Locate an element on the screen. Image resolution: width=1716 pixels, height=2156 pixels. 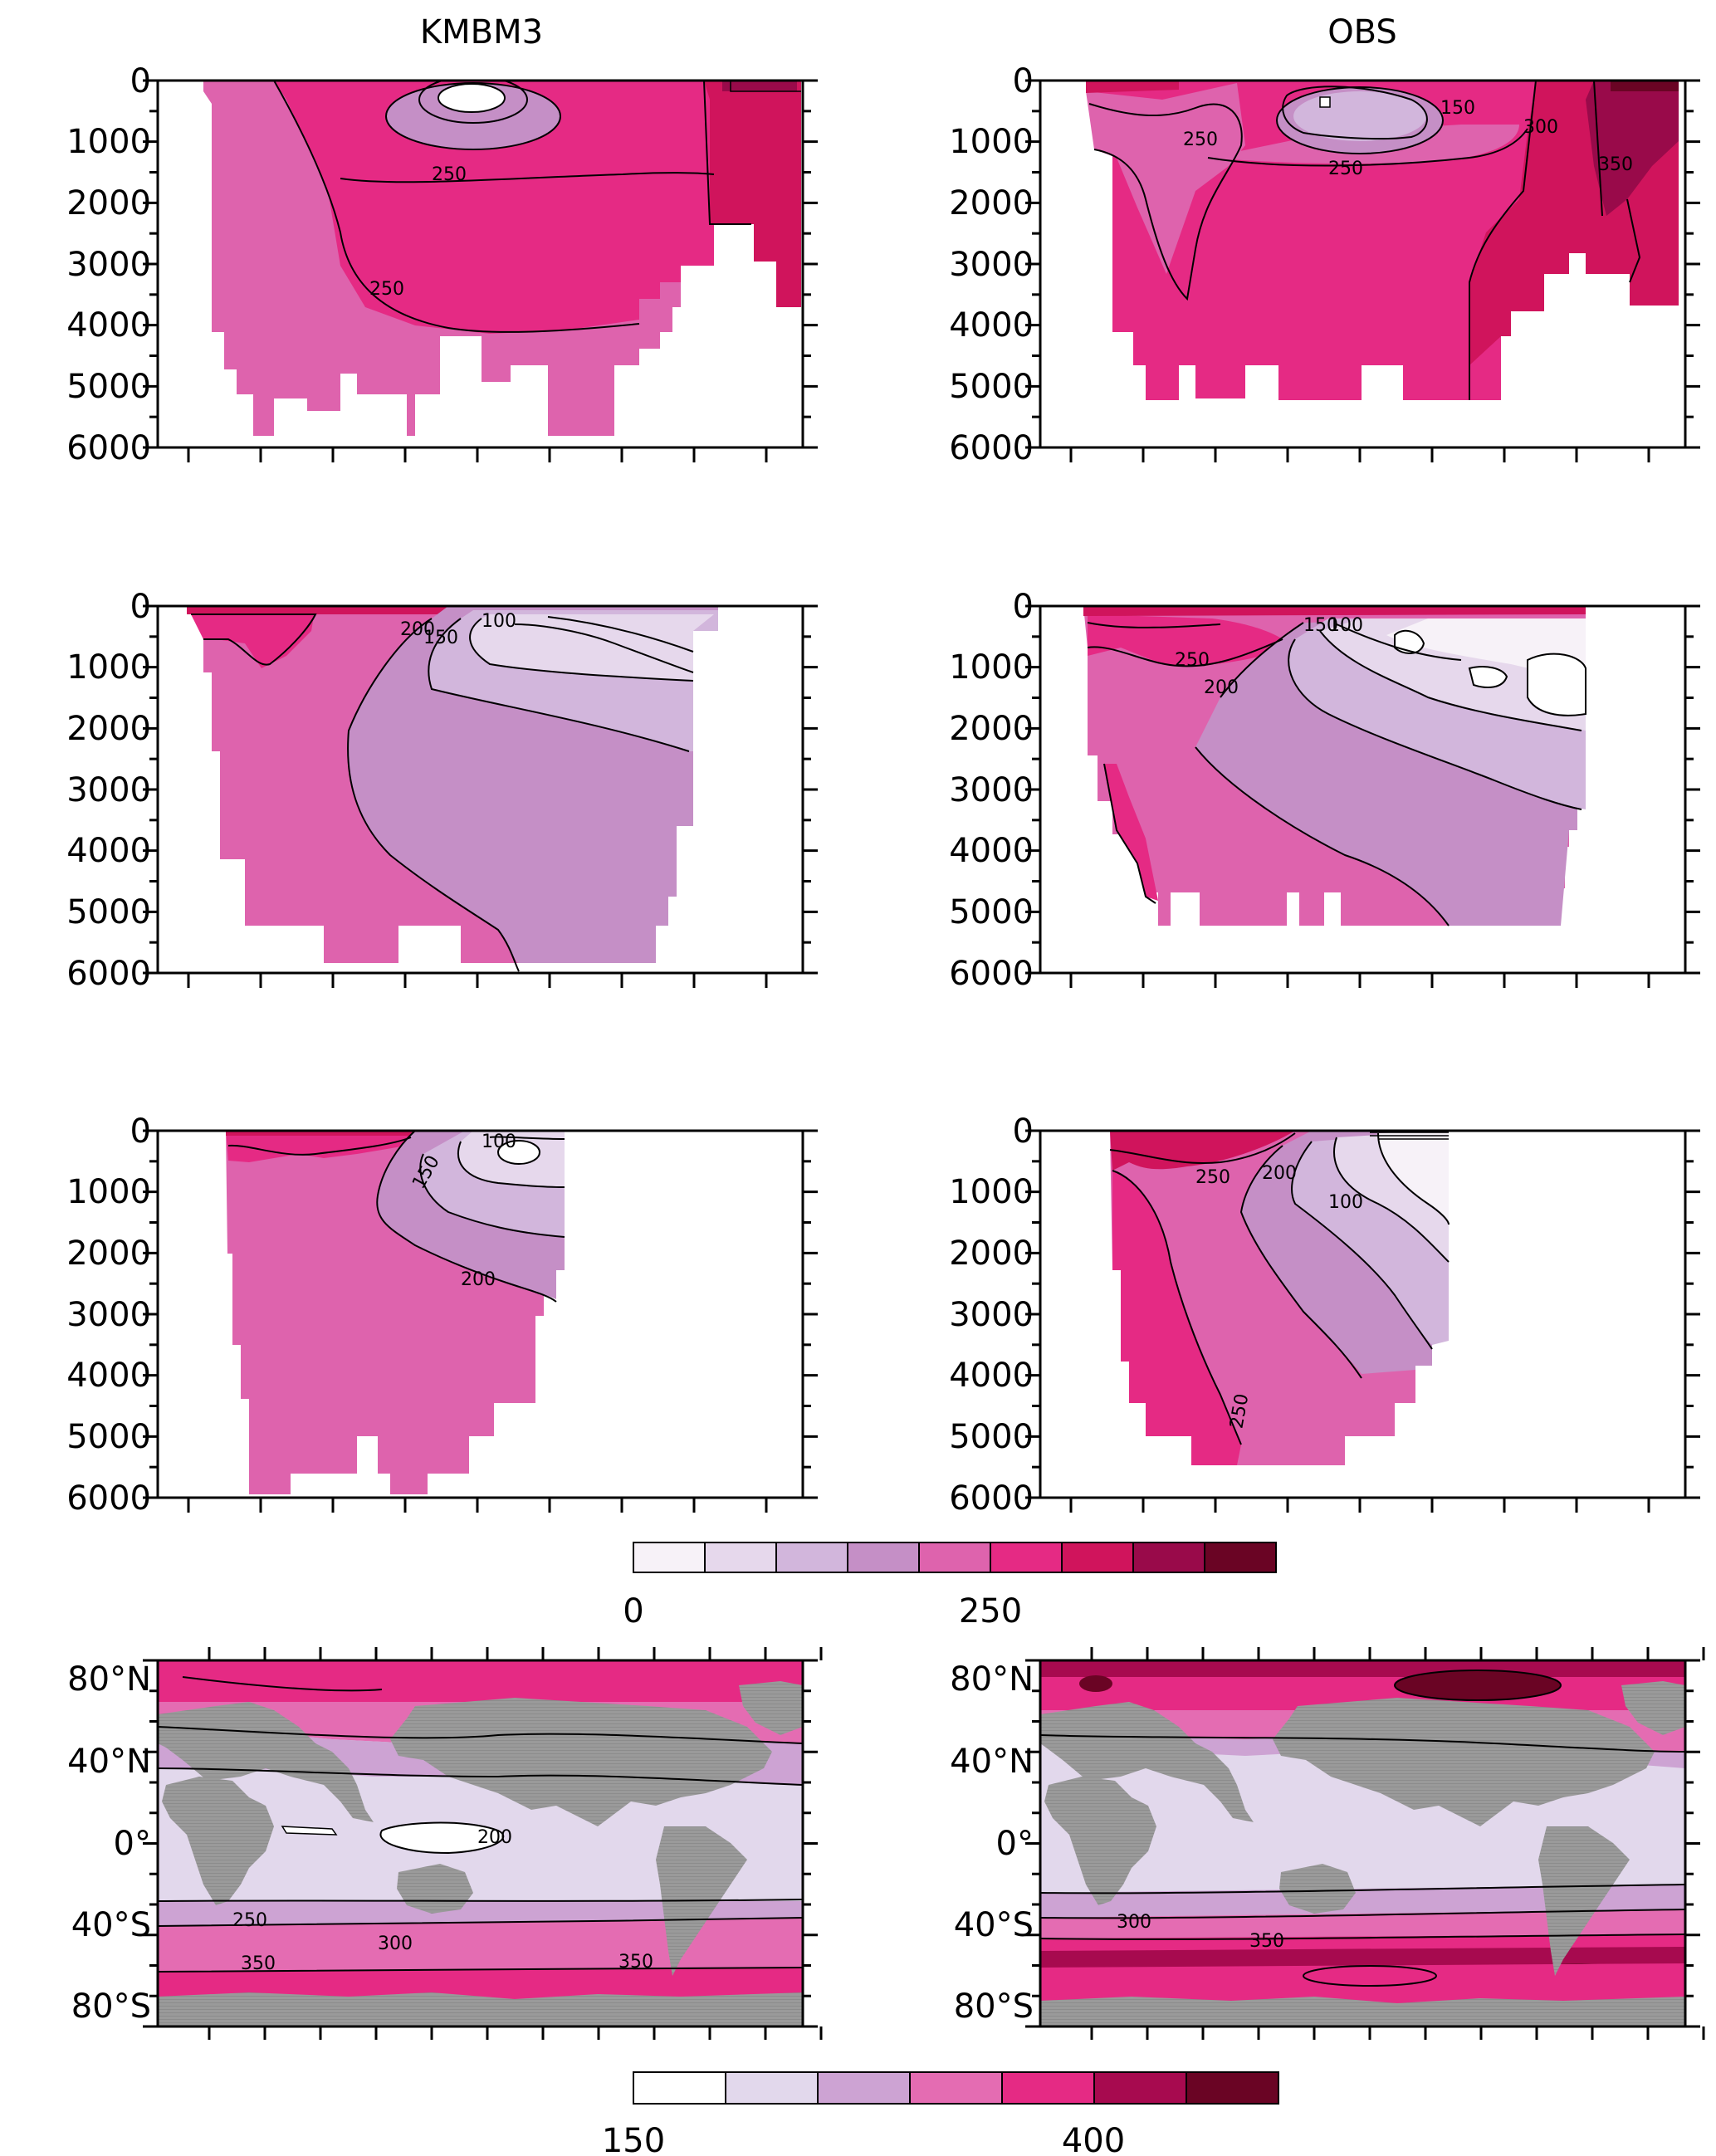
panel-map-right: 300 350 is located at coordinates (1363, 1843).